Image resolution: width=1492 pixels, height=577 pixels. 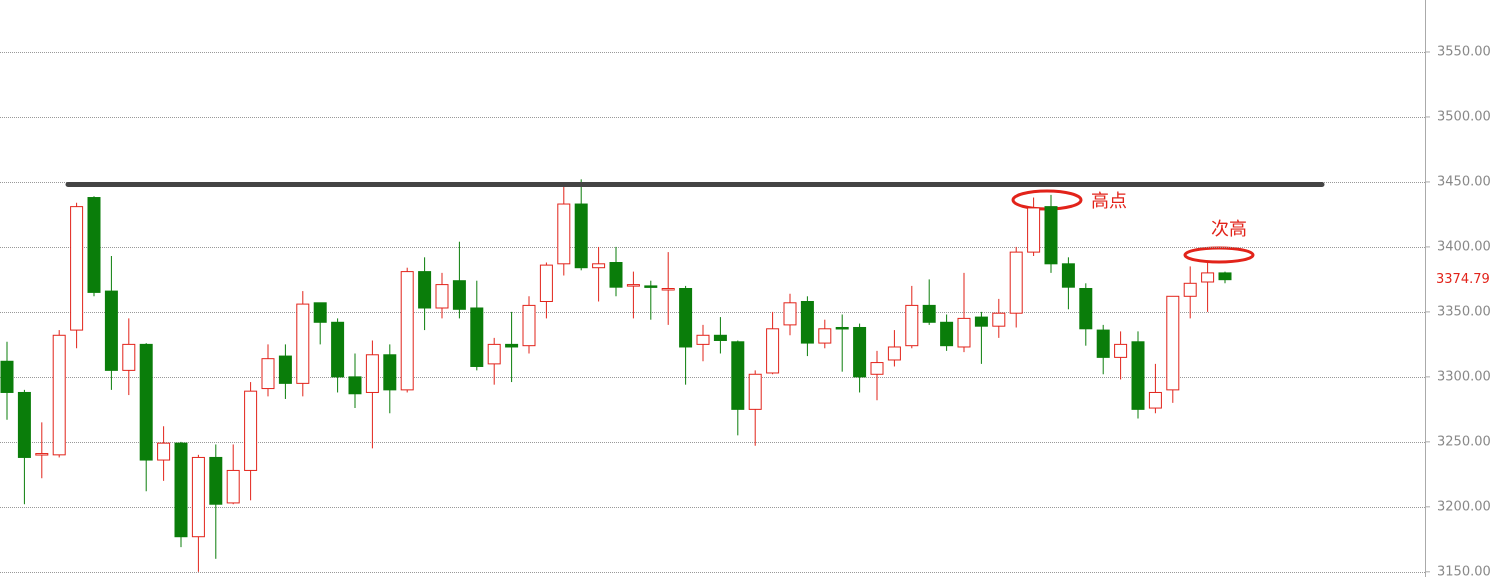 What do you see at coordinates (1464, 441) in the screenshot?
I see `y-tick-label: 3250.00` at bounding box center [1464, 441].